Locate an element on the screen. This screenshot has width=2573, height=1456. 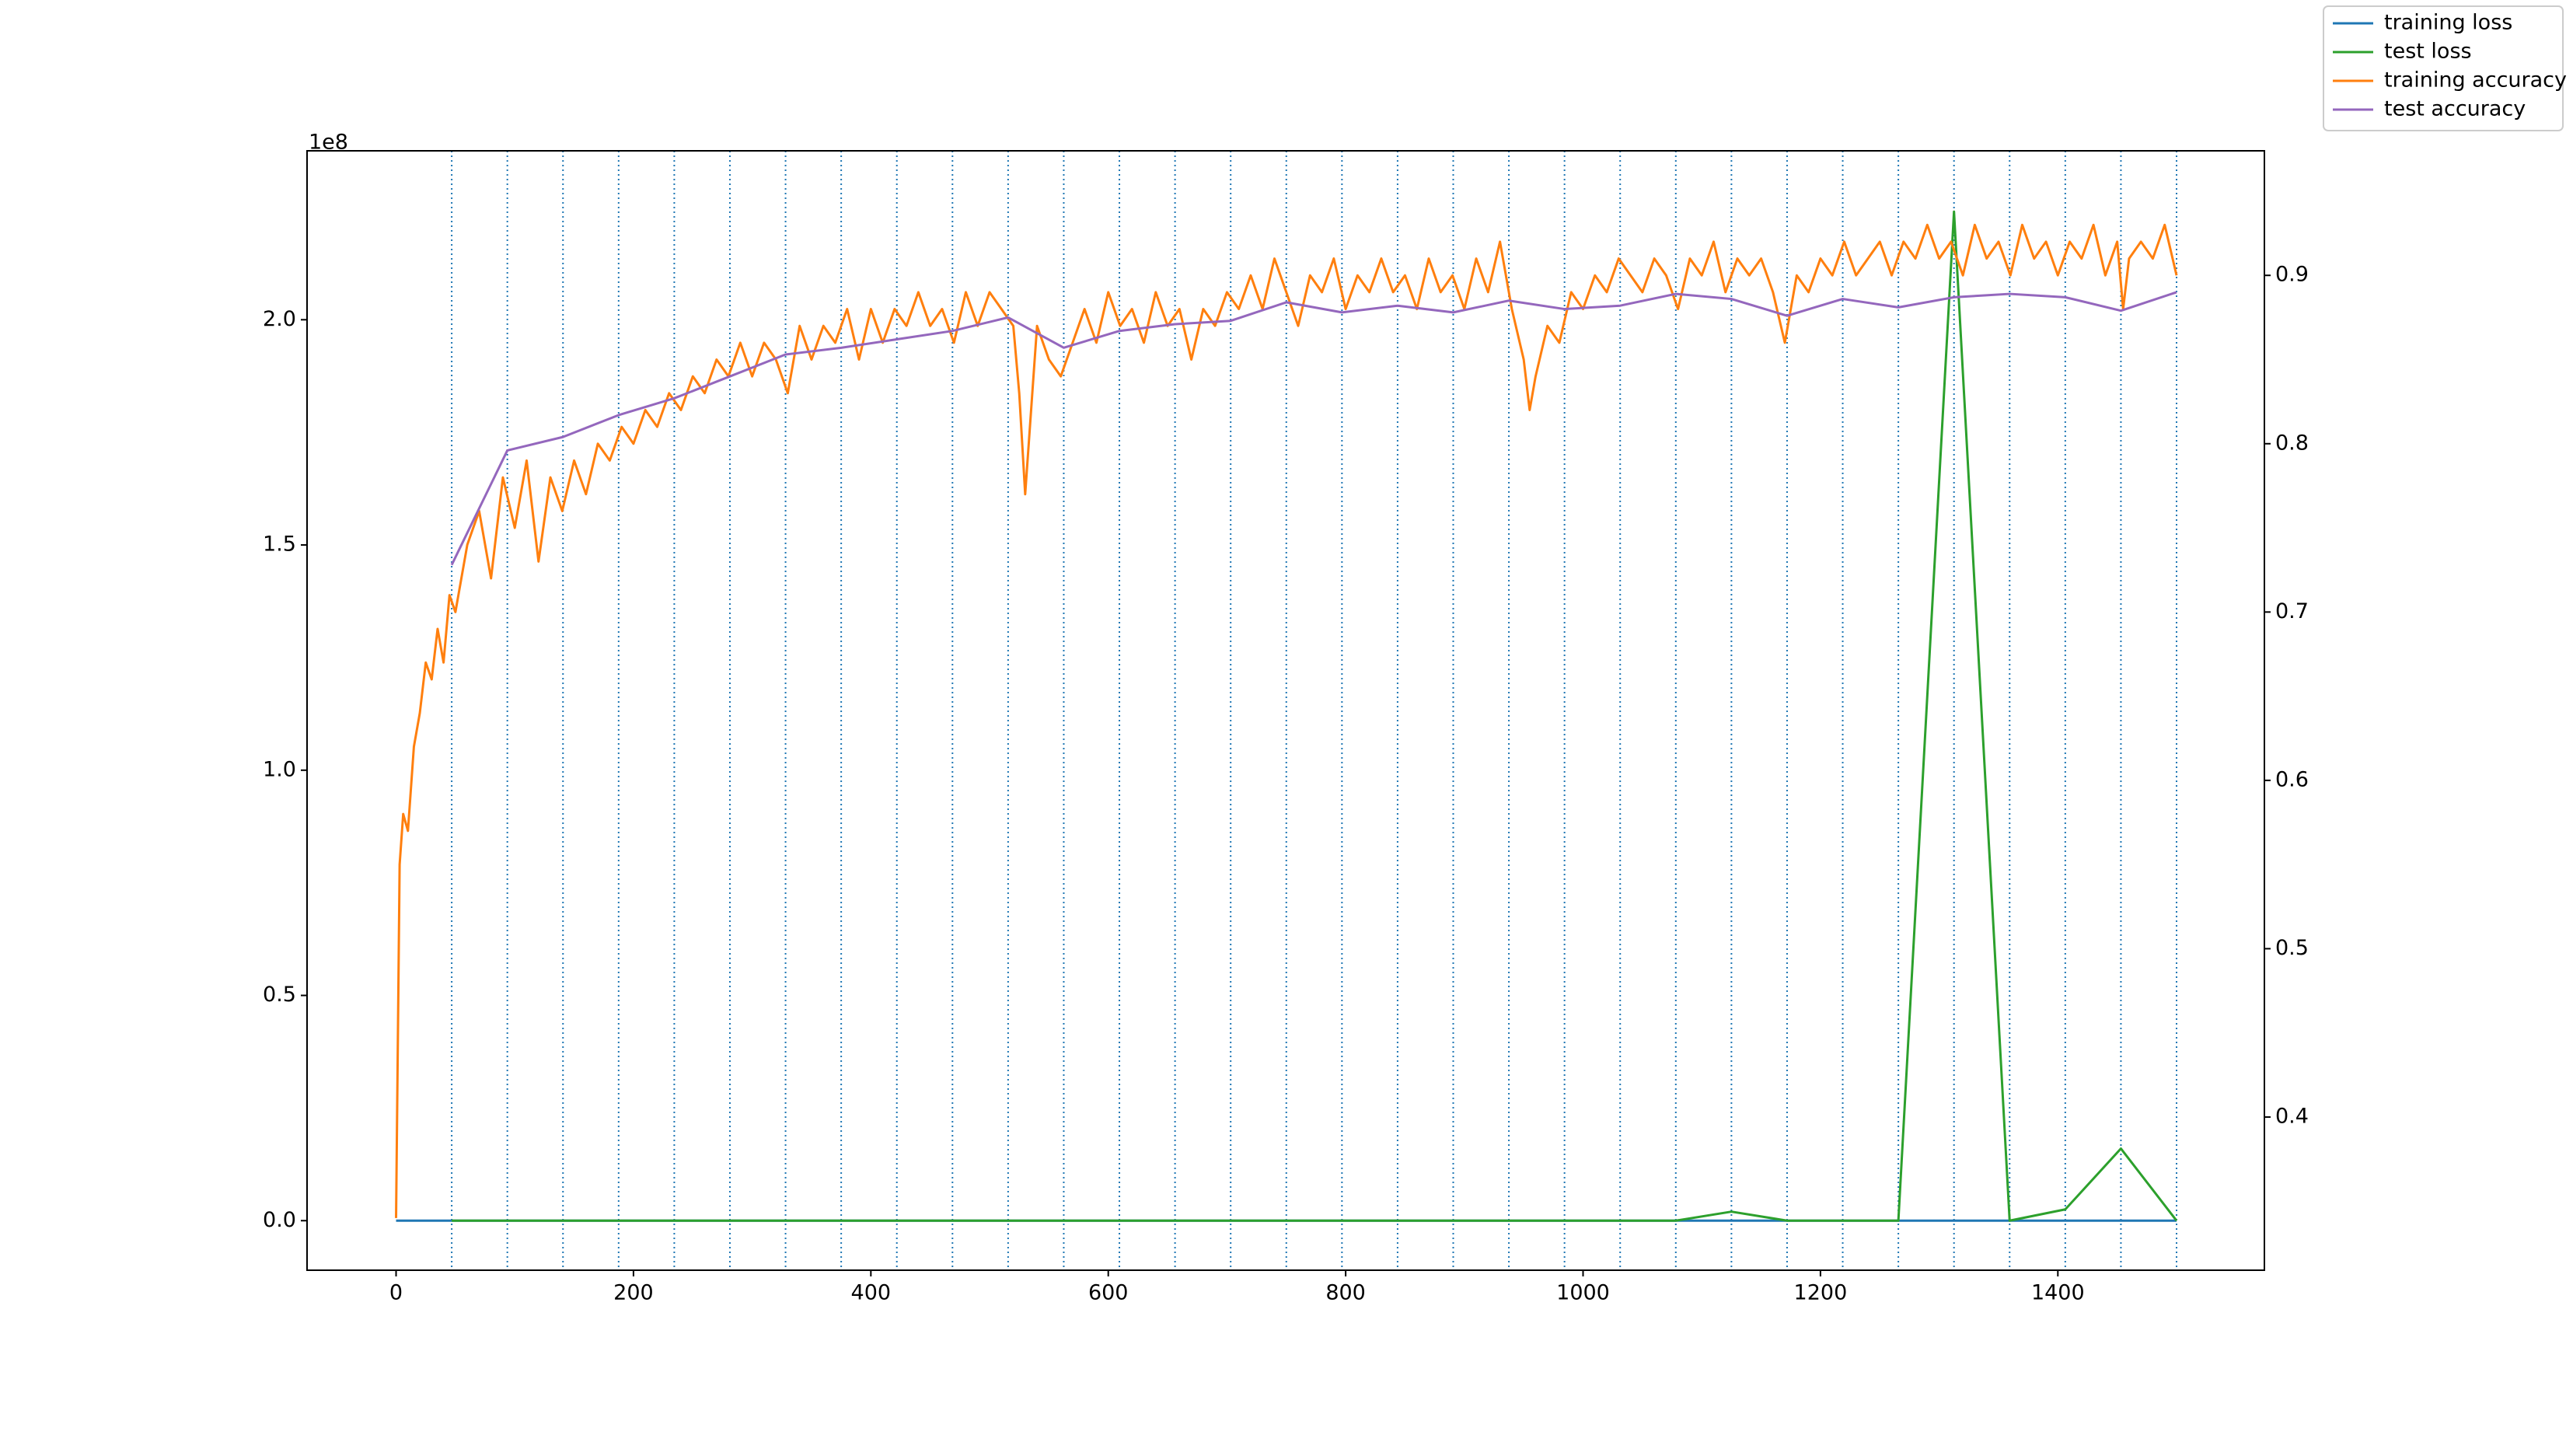
x-tick-label: 1000 is located at coordinates (1583, 1293).